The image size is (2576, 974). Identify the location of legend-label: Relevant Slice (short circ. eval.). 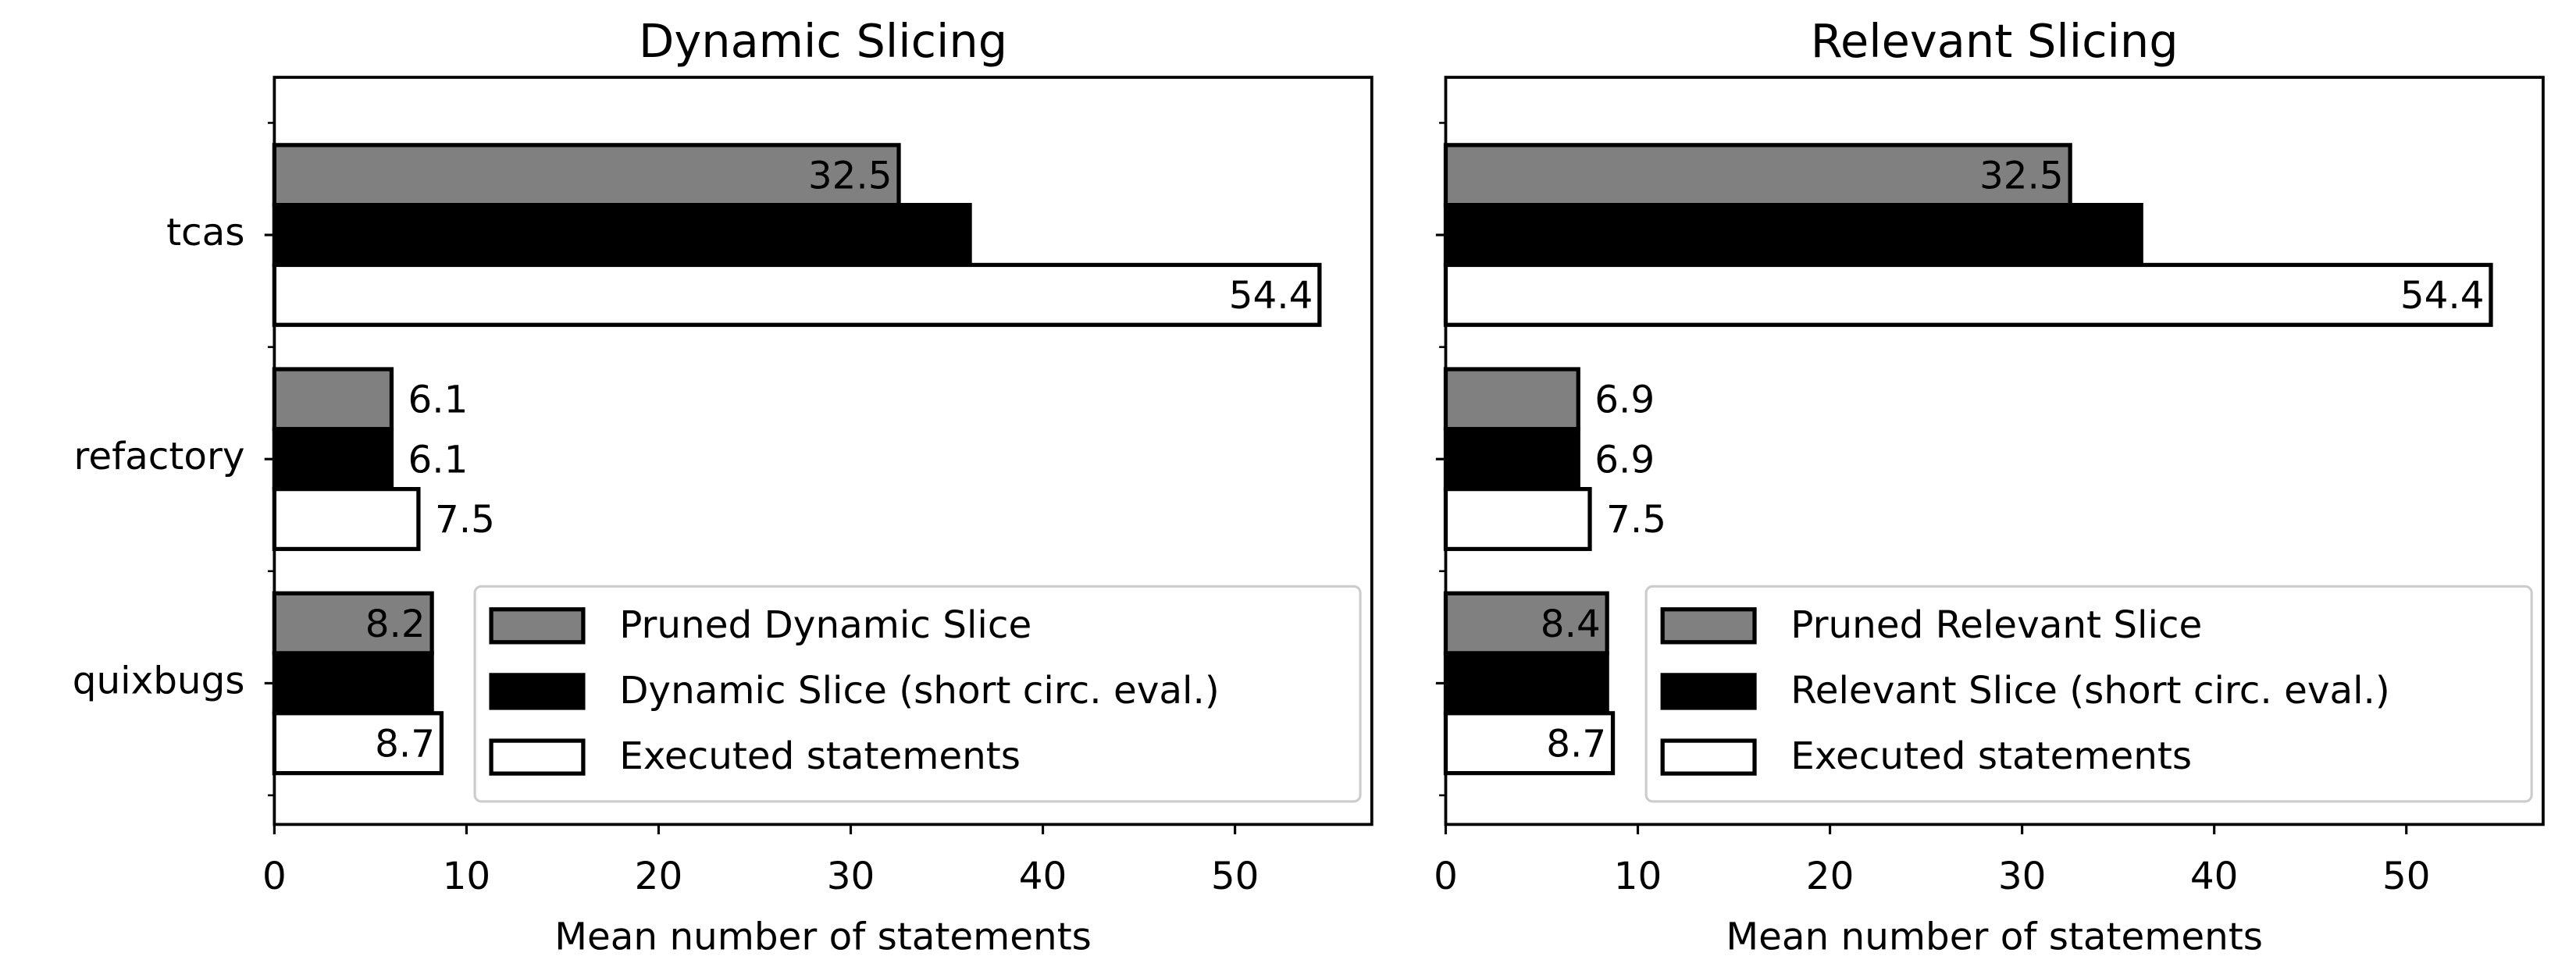
(2090, 691).